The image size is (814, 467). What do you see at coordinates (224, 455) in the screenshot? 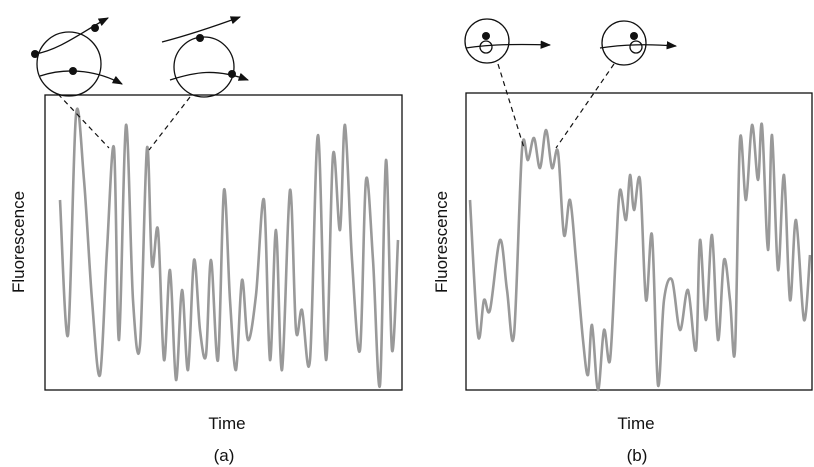
I see `panel-caption: (a)` at bounding box center [224, 455].